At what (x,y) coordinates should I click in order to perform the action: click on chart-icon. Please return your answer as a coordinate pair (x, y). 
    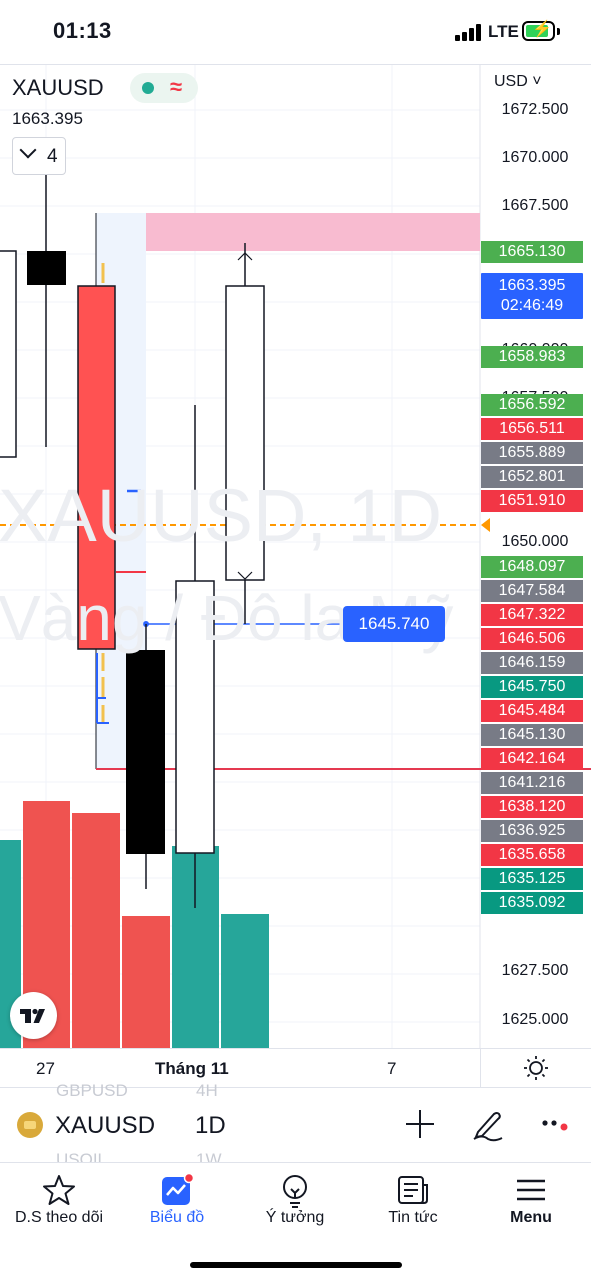
    Looking at the image, I should click on (178, 1189).